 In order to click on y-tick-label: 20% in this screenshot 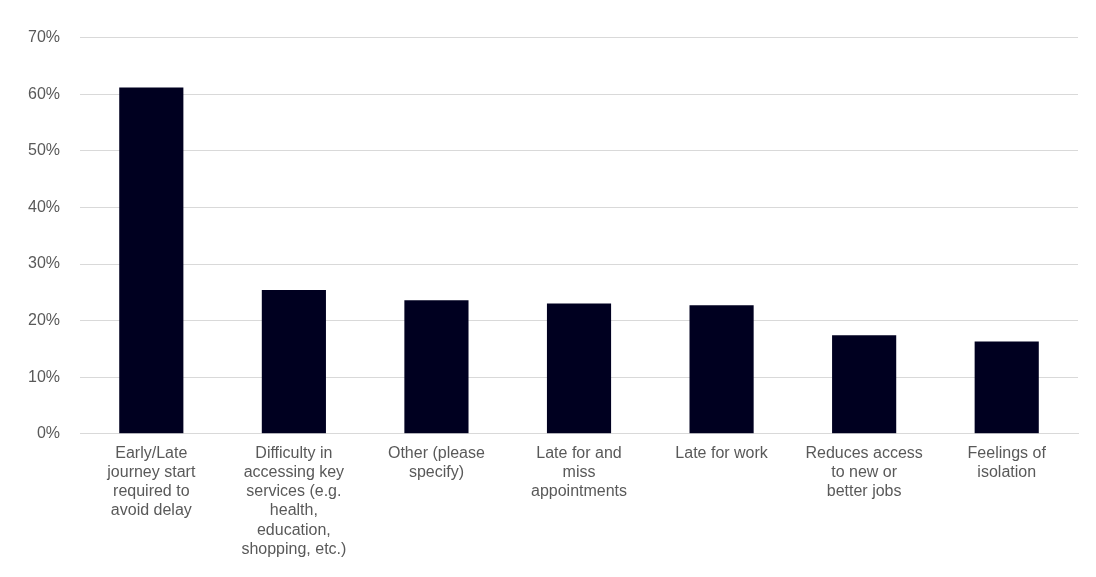, I will do `click(44, 320)`.